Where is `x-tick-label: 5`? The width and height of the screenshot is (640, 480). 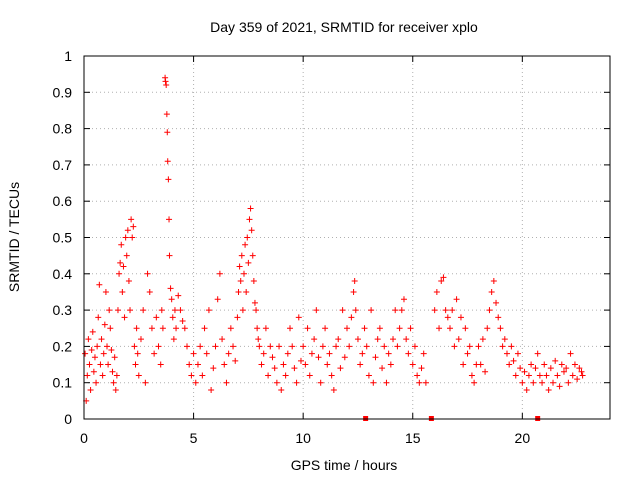
x-tick-label: 5 is located at coordinates (194, 438).